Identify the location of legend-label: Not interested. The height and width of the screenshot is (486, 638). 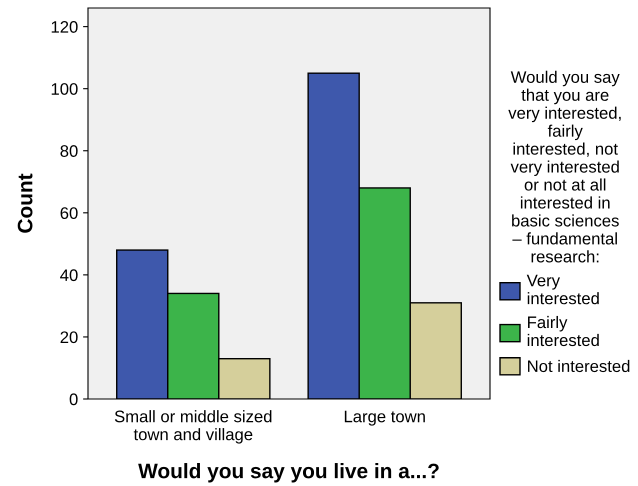
(579, 366).